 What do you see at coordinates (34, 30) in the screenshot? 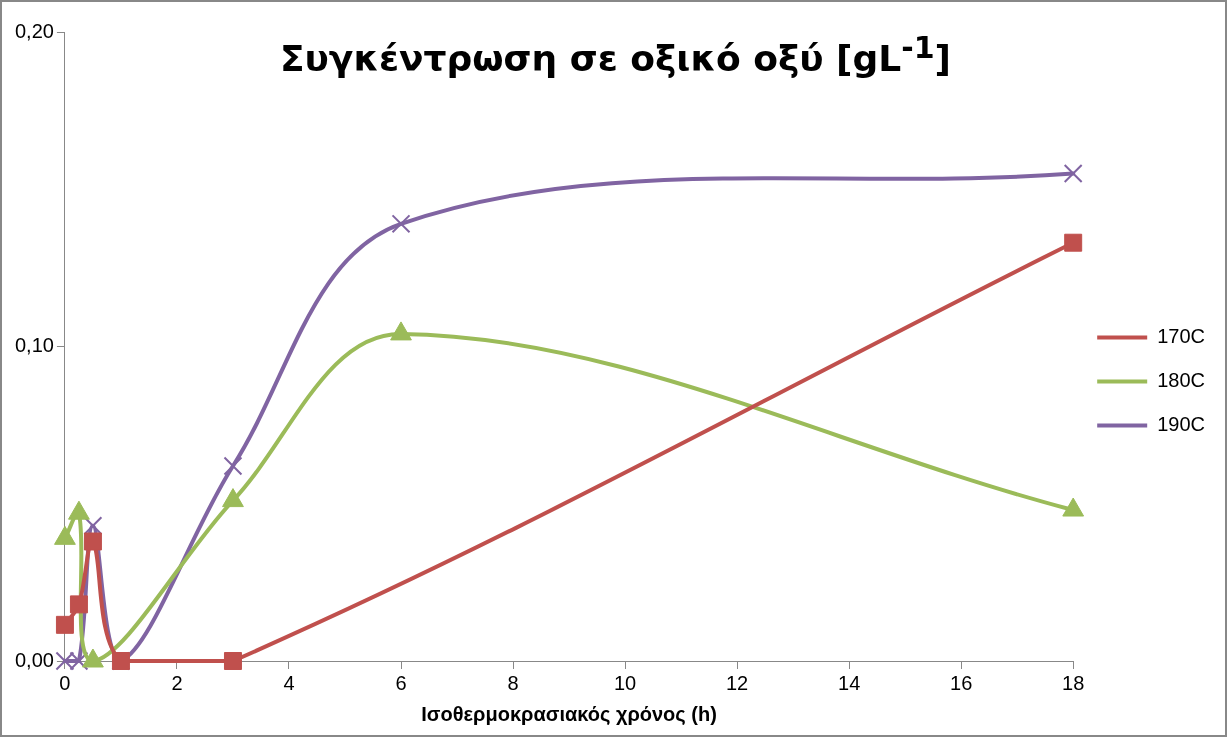
I see `y-tick-label: 0,20` at bounding box center [34, 30].